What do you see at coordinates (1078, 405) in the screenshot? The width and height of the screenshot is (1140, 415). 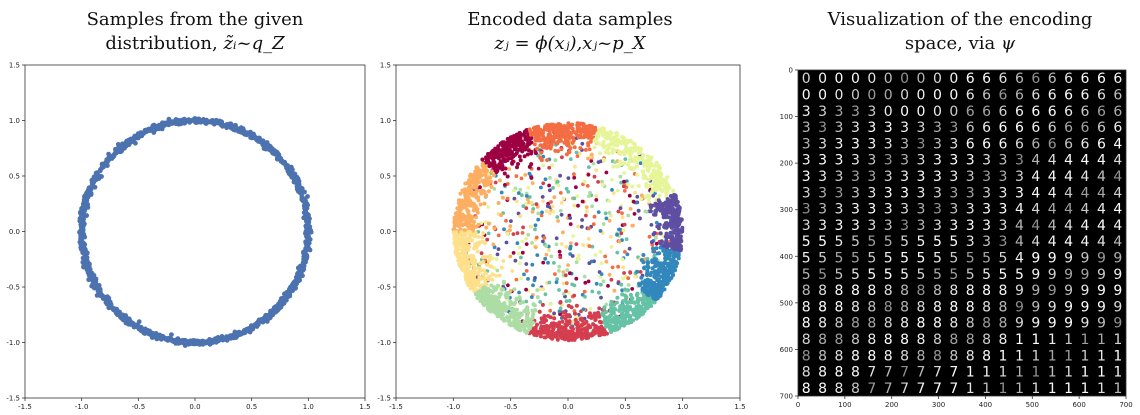 I see `x-tick-label: 600` at bounding box center [1078, 405].